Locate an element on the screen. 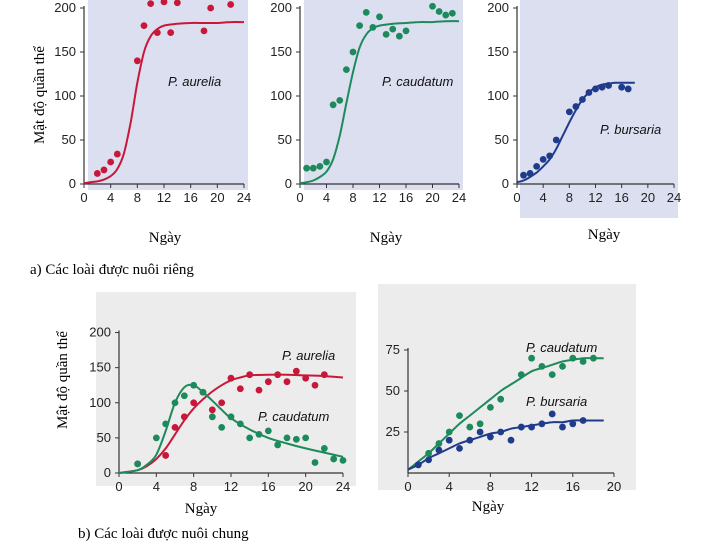 The height and width of the screenshot is (547, 718). panel-3: 0 4 8 12 16 20 24 0 50 100 150 200 Ngày P. bursaria is located at coordinates (584, 121).